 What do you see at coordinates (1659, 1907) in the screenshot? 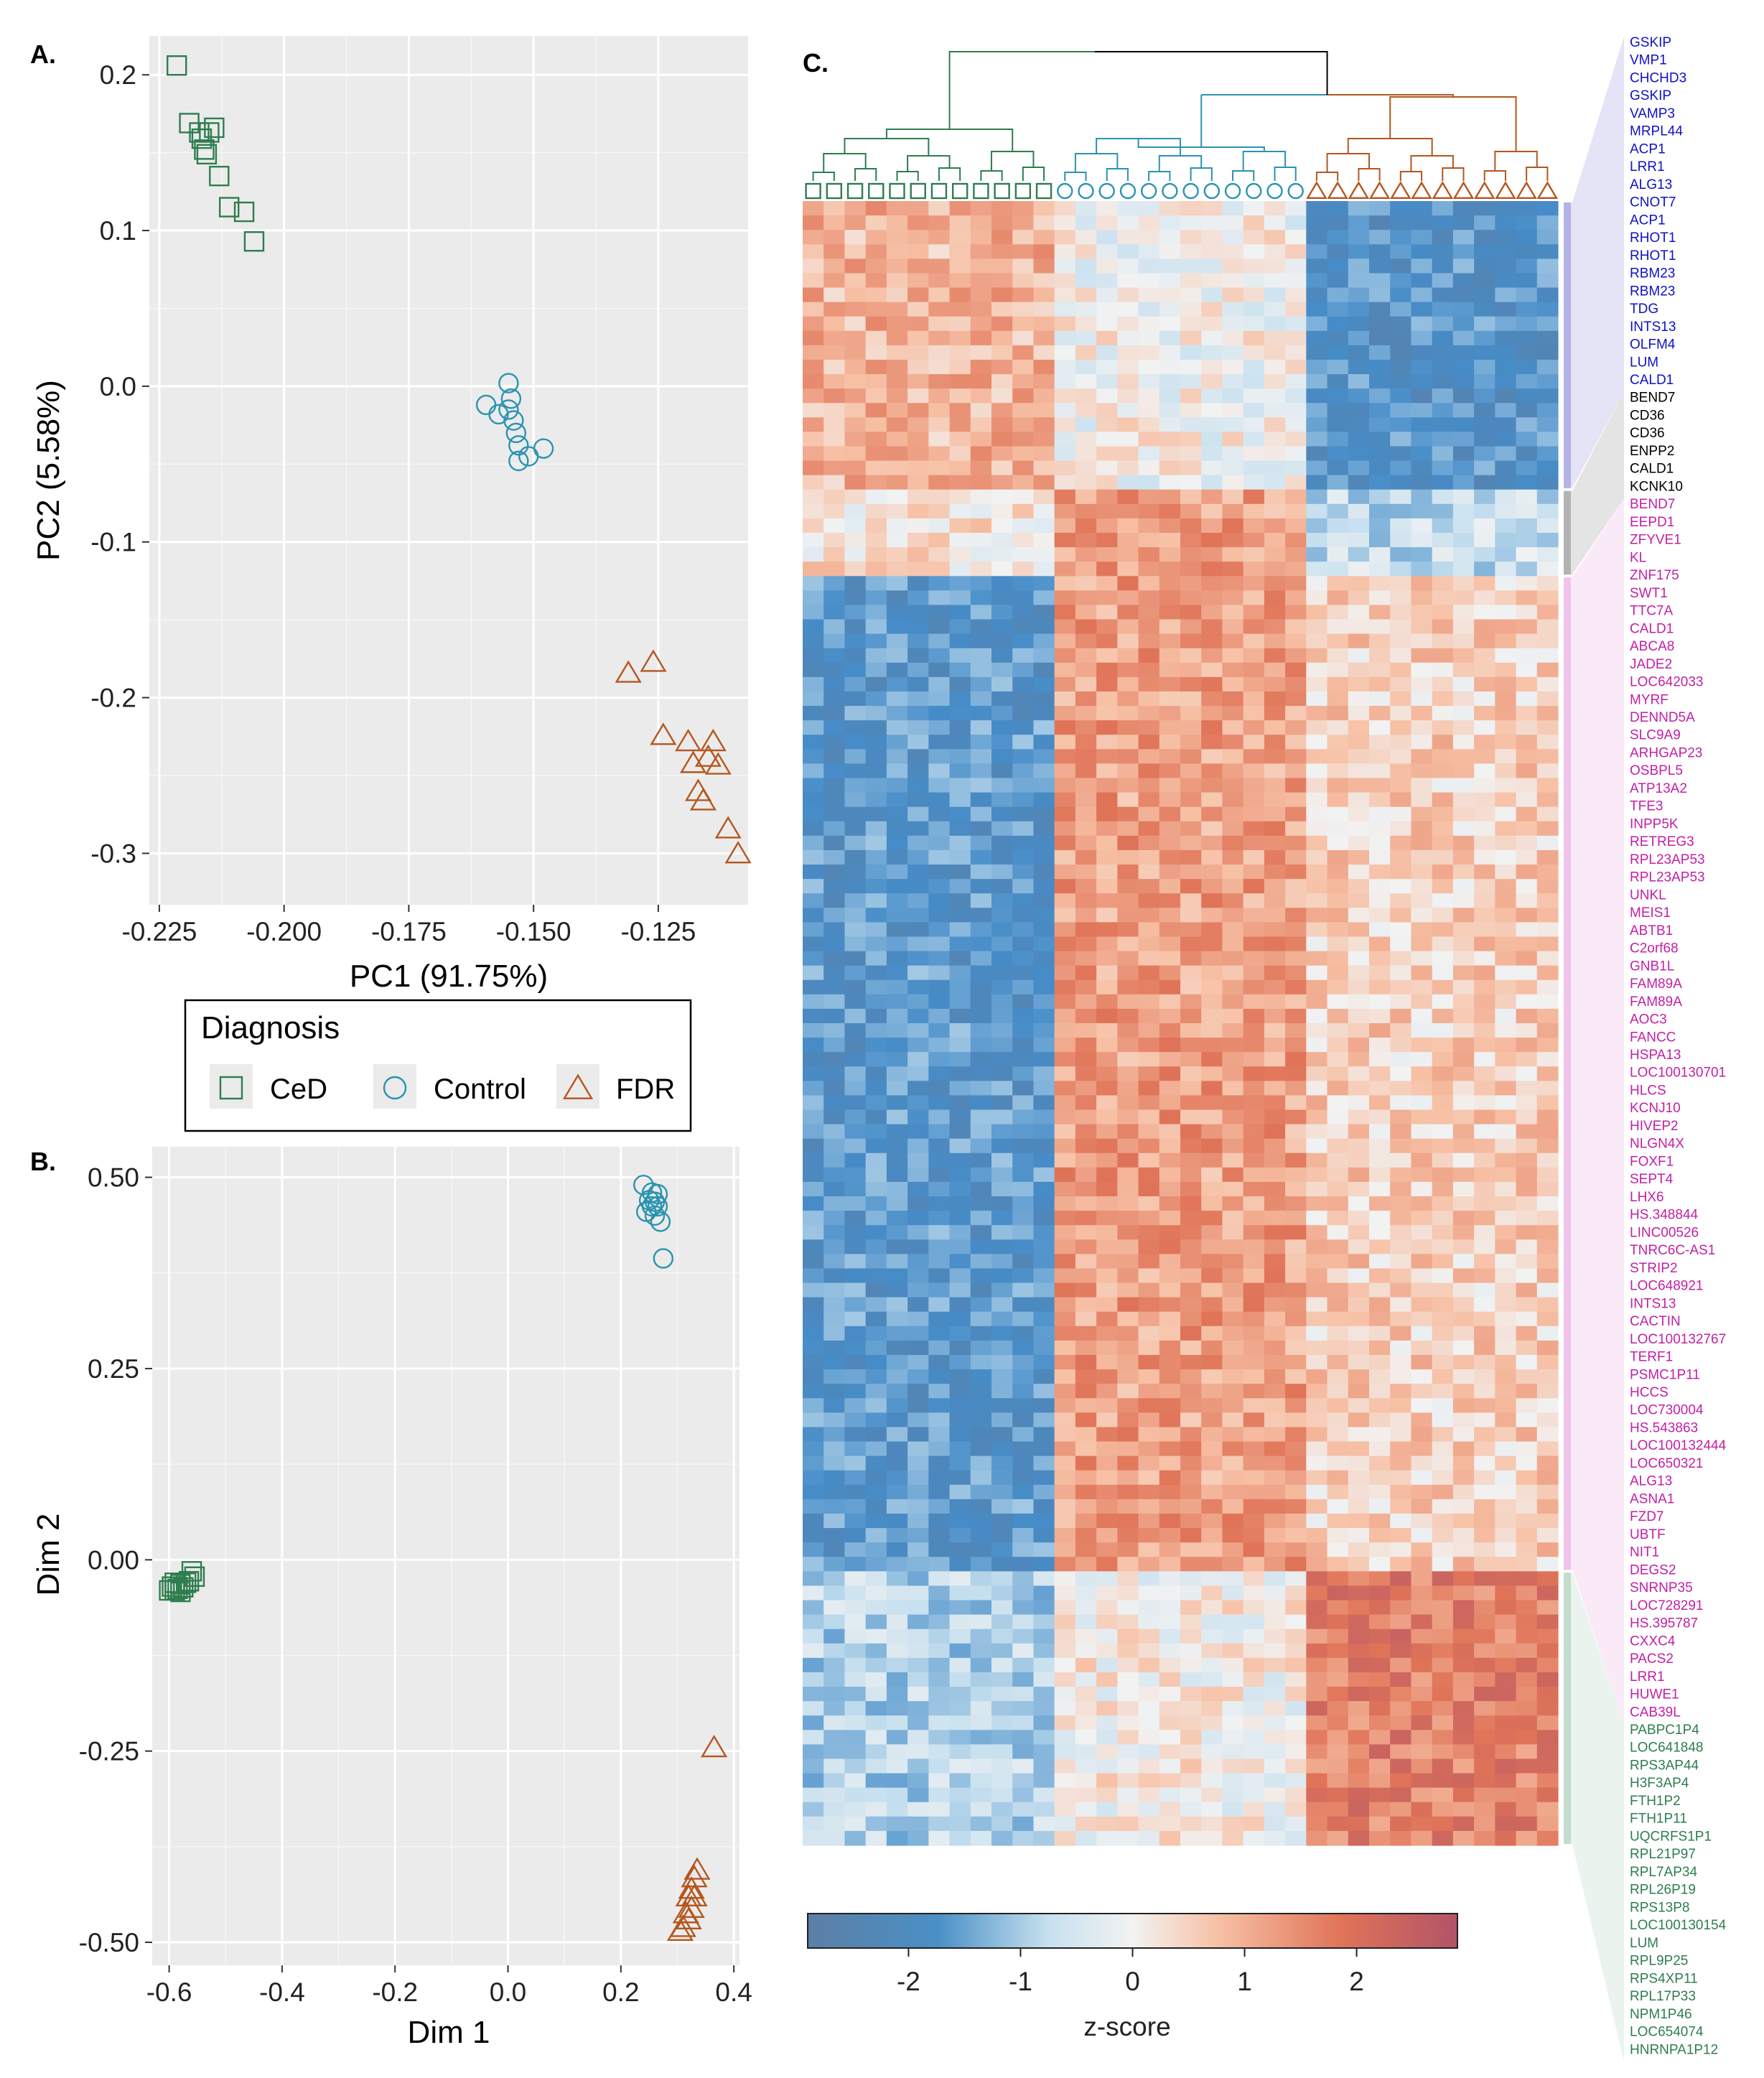
I see `gene-label: RPS13P8` at bounding box center [1659, 1907].